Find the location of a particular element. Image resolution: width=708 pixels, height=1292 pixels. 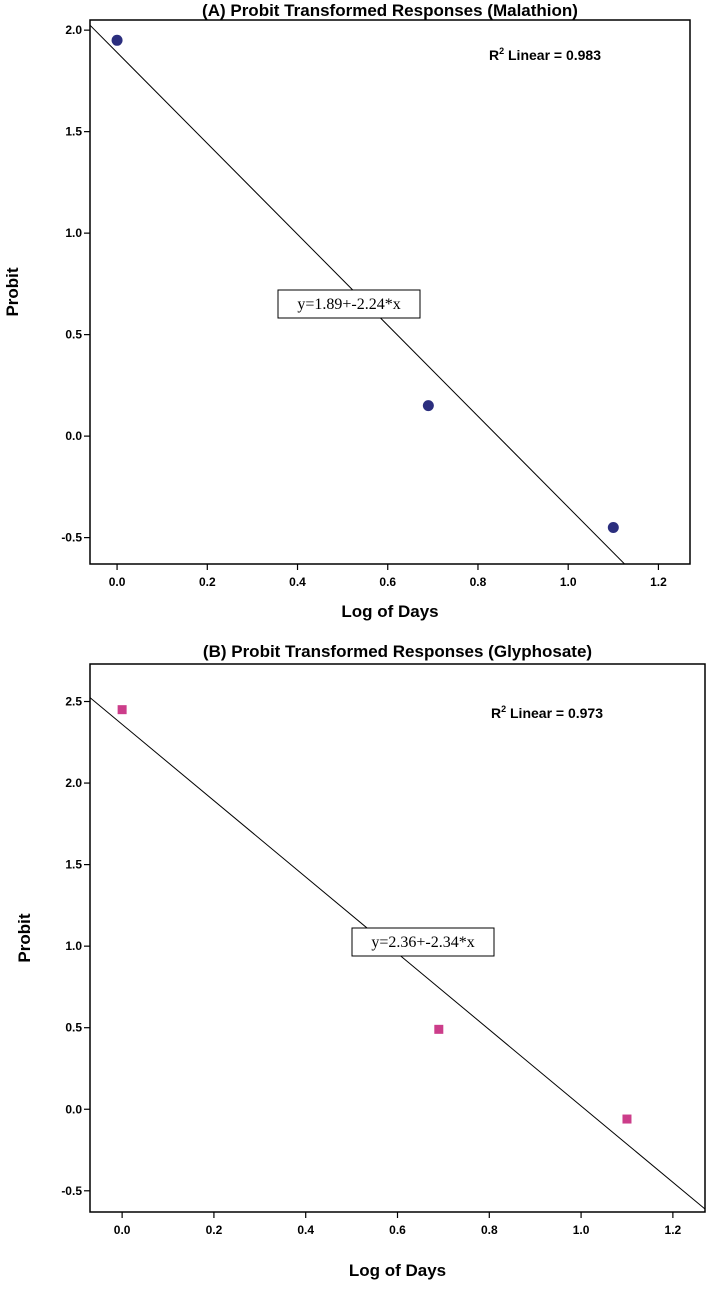

y-tick-label: 2.5 is located at coordinates (73, 702).